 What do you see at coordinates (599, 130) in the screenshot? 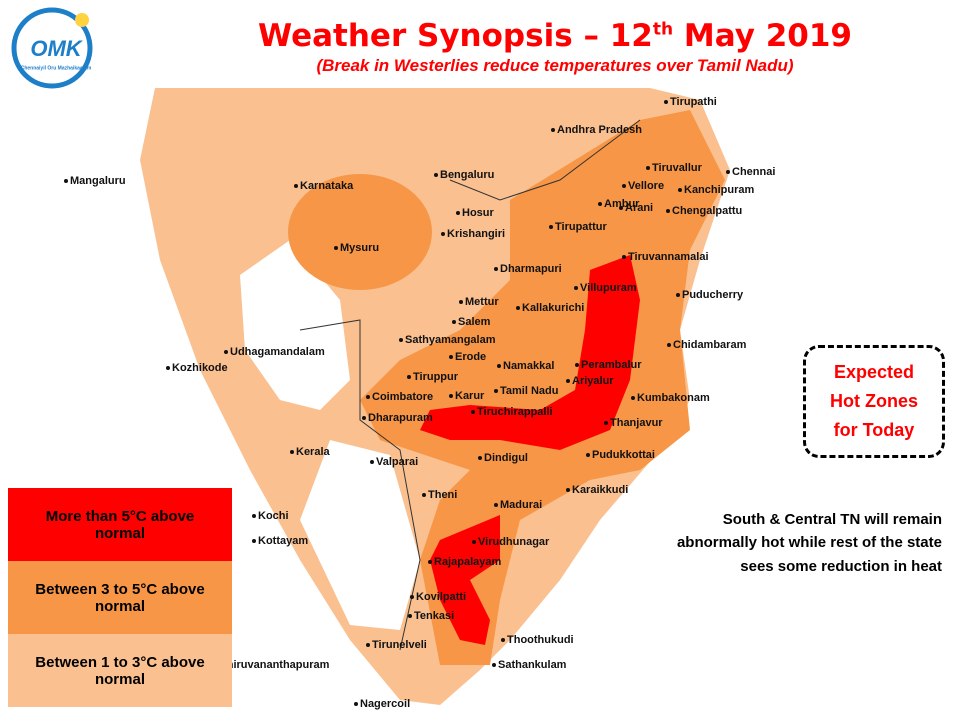
I see `place-label: Andhra Pradesh` at bounding box center [599, 130].